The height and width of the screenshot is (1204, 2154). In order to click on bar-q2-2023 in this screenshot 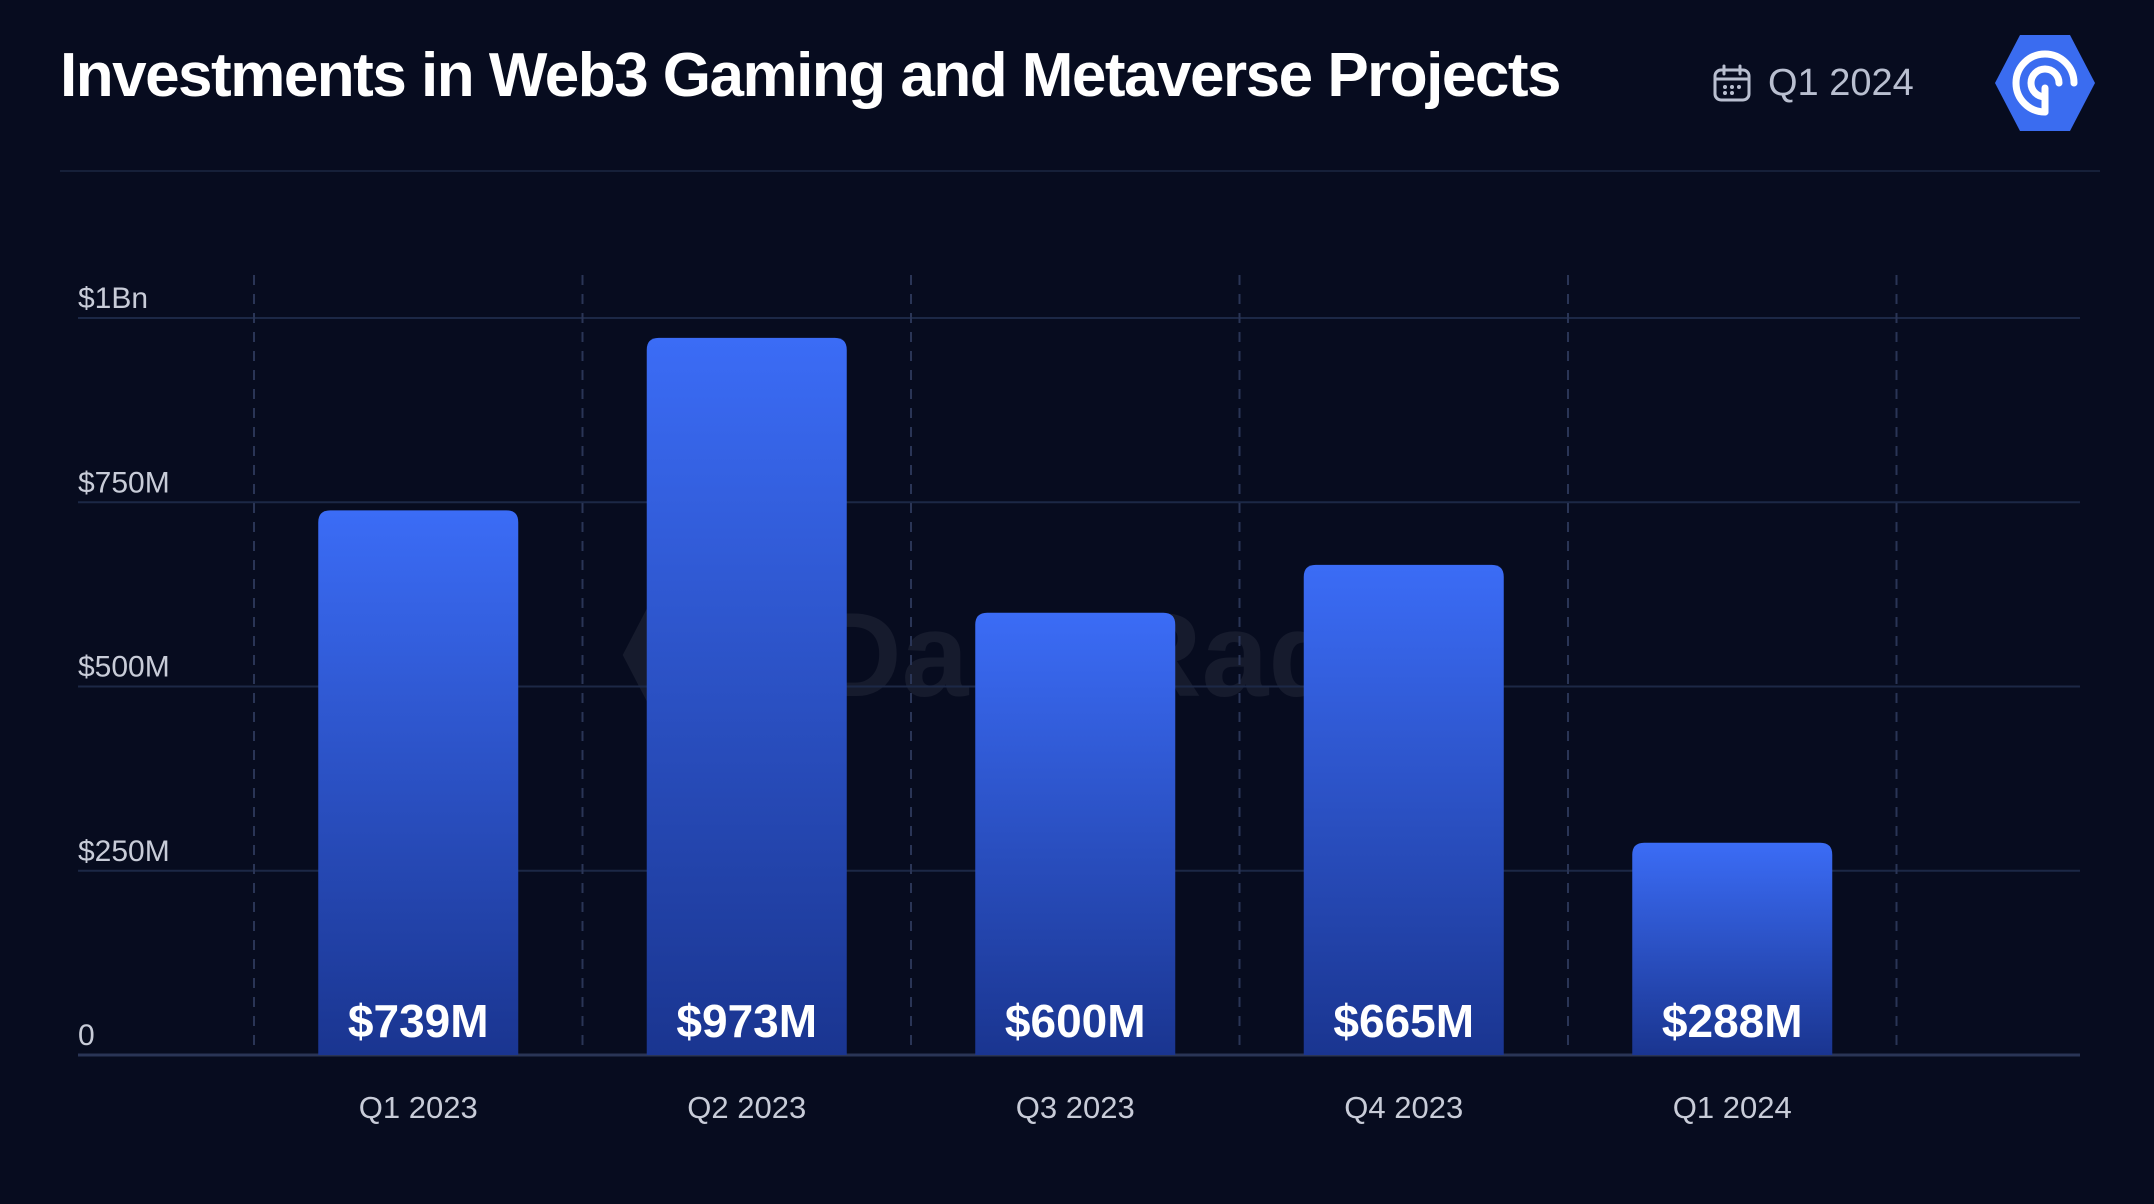, I will do `click(746, 696)`.